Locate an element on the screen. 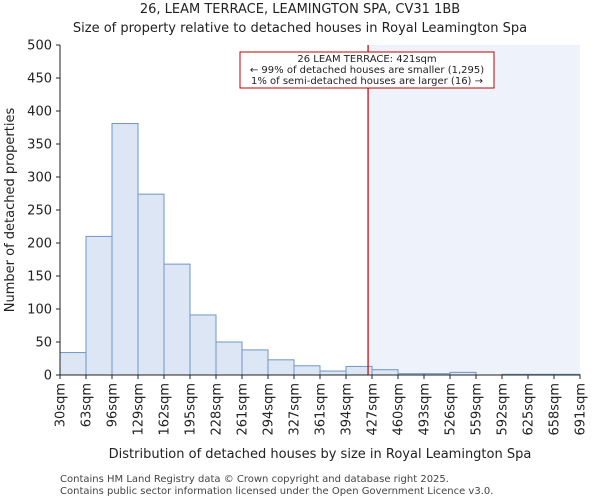  y-tick-label: 350 is located at coordinates (39, 145).